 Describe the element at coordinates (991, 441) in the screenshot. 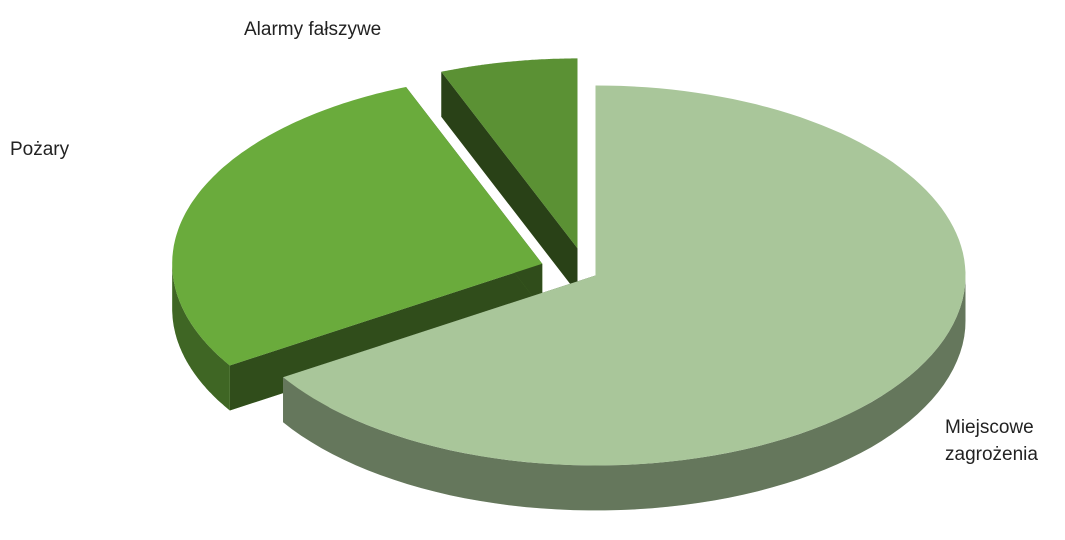

I see `slice-label: Miejscowe zagrożenia` at that location.